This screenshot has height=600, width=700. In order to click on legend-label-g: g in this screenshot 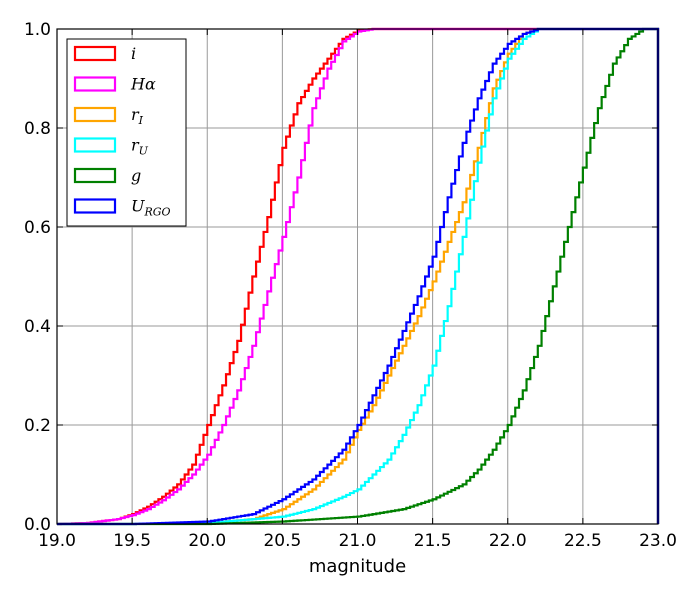, I will do `click(136, 175)`.